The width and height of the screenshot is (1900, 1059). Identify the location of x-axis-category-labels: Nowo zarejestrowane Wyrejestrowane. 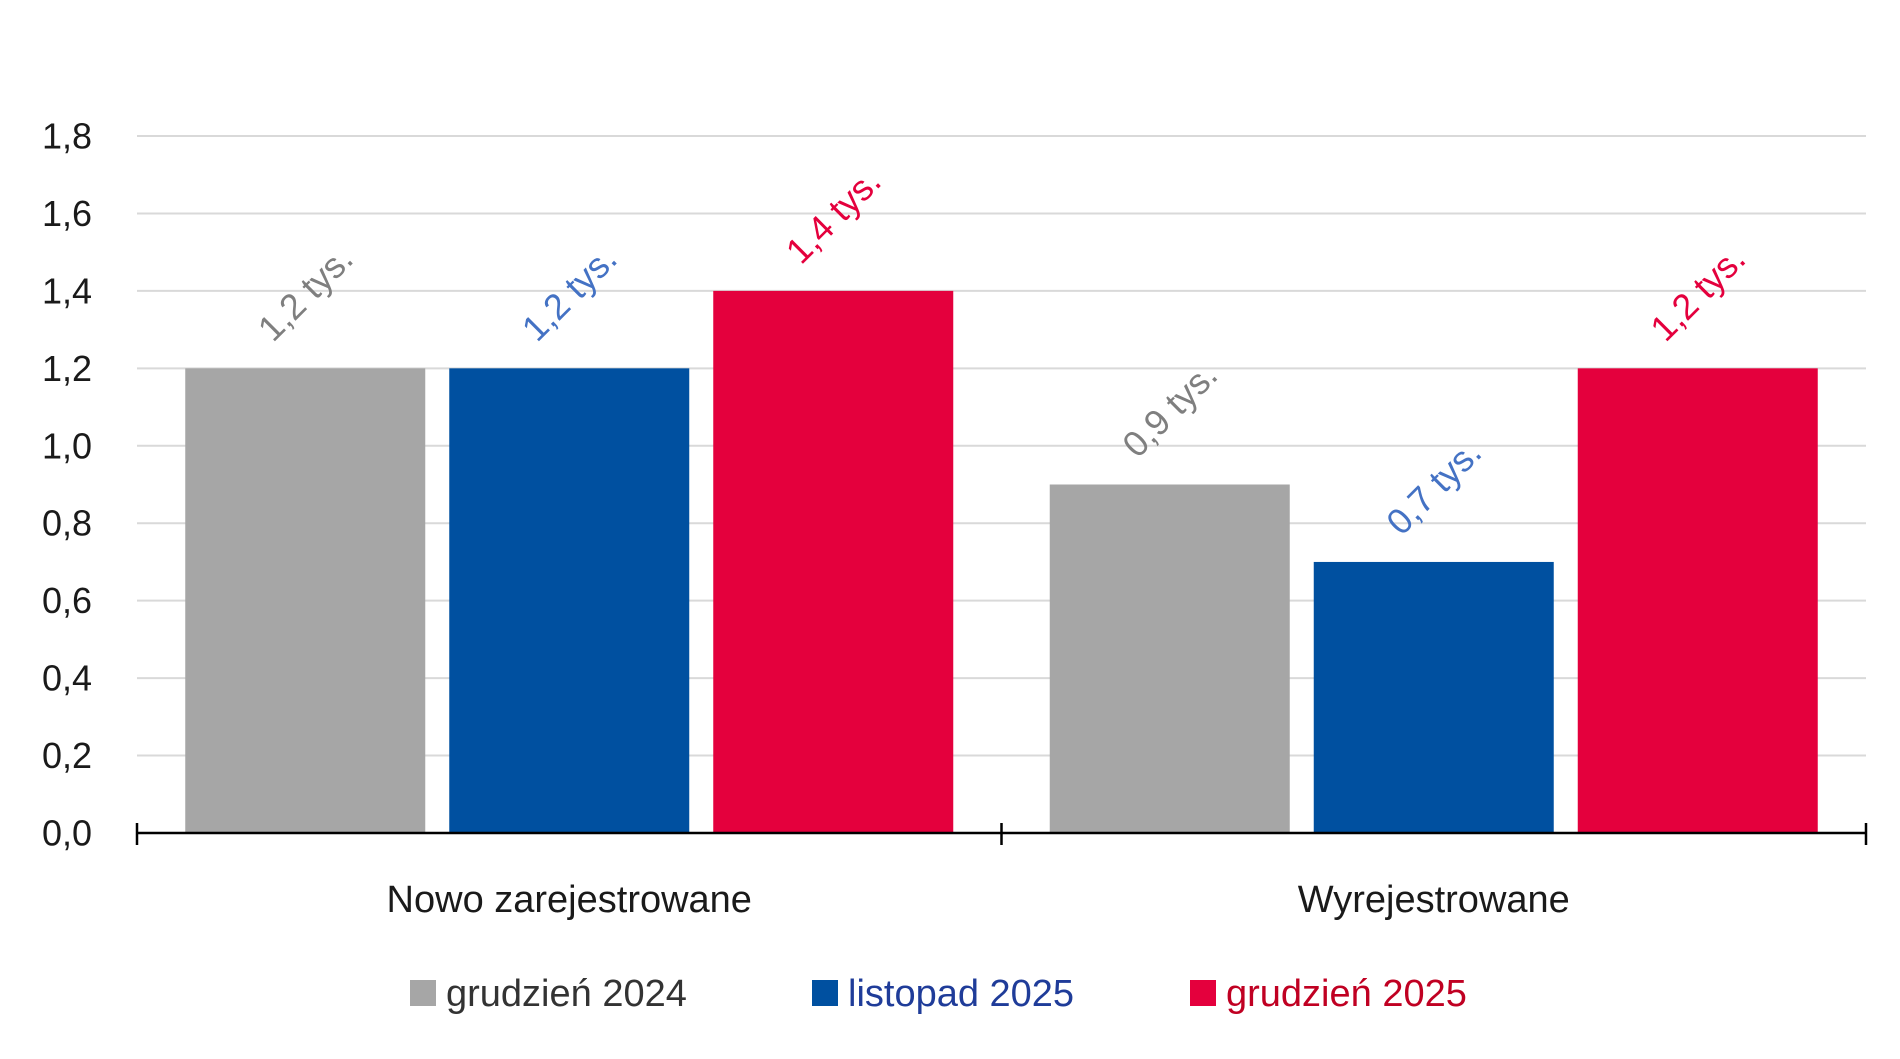
(978, 900).